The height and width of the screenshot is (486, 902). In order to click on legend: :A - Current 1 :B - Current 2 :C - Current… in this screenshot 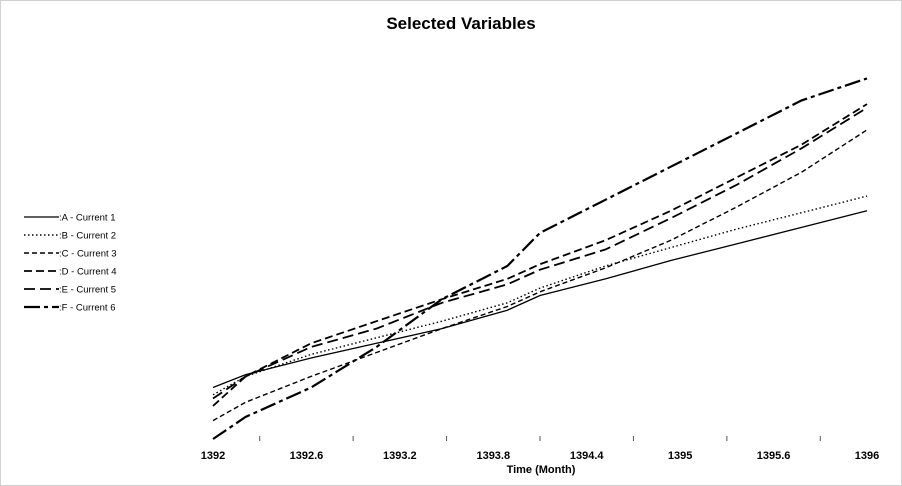, I will do `click(70, 263)`.